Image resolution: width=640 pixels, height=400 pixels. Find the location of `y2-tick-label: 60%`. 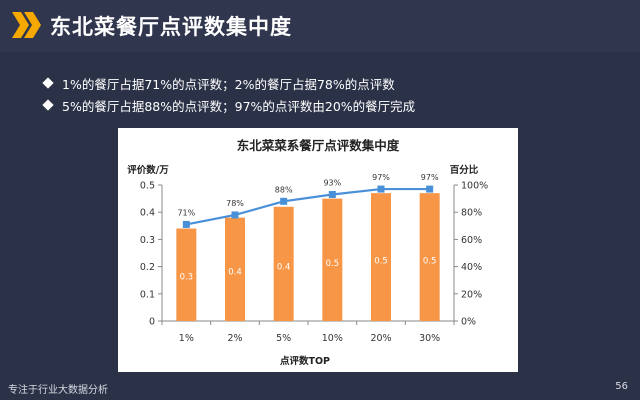

y2-tick-label: 60% is located at coordinates (471, 240).